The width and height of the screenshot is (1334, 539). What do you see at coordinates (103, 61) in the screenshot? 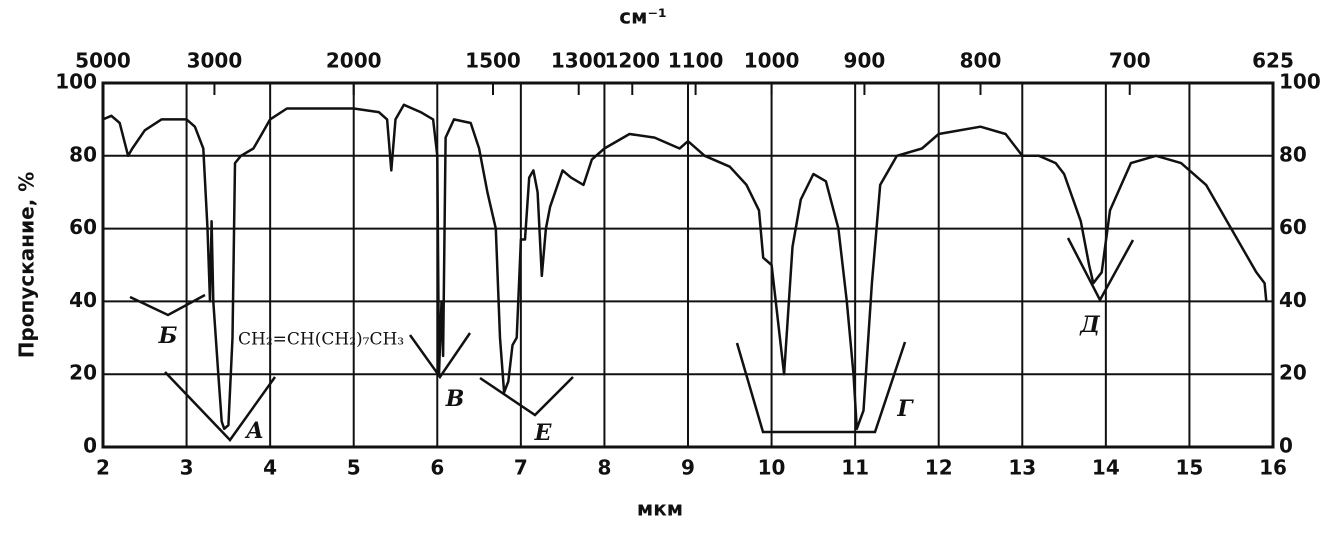
I see `x2-tick-label: 5000` at bounding box center [103, 61].